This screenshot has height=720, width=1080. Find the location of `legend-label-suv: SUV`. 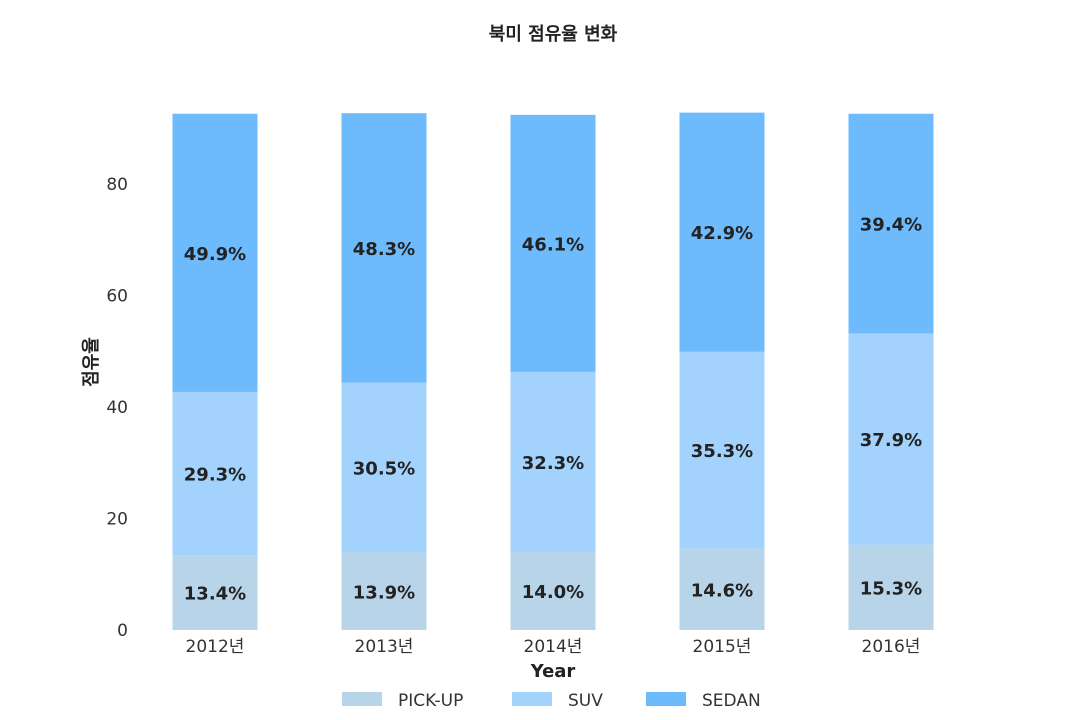

legend-label-suv: SUV is located at coordinates (585, 701).